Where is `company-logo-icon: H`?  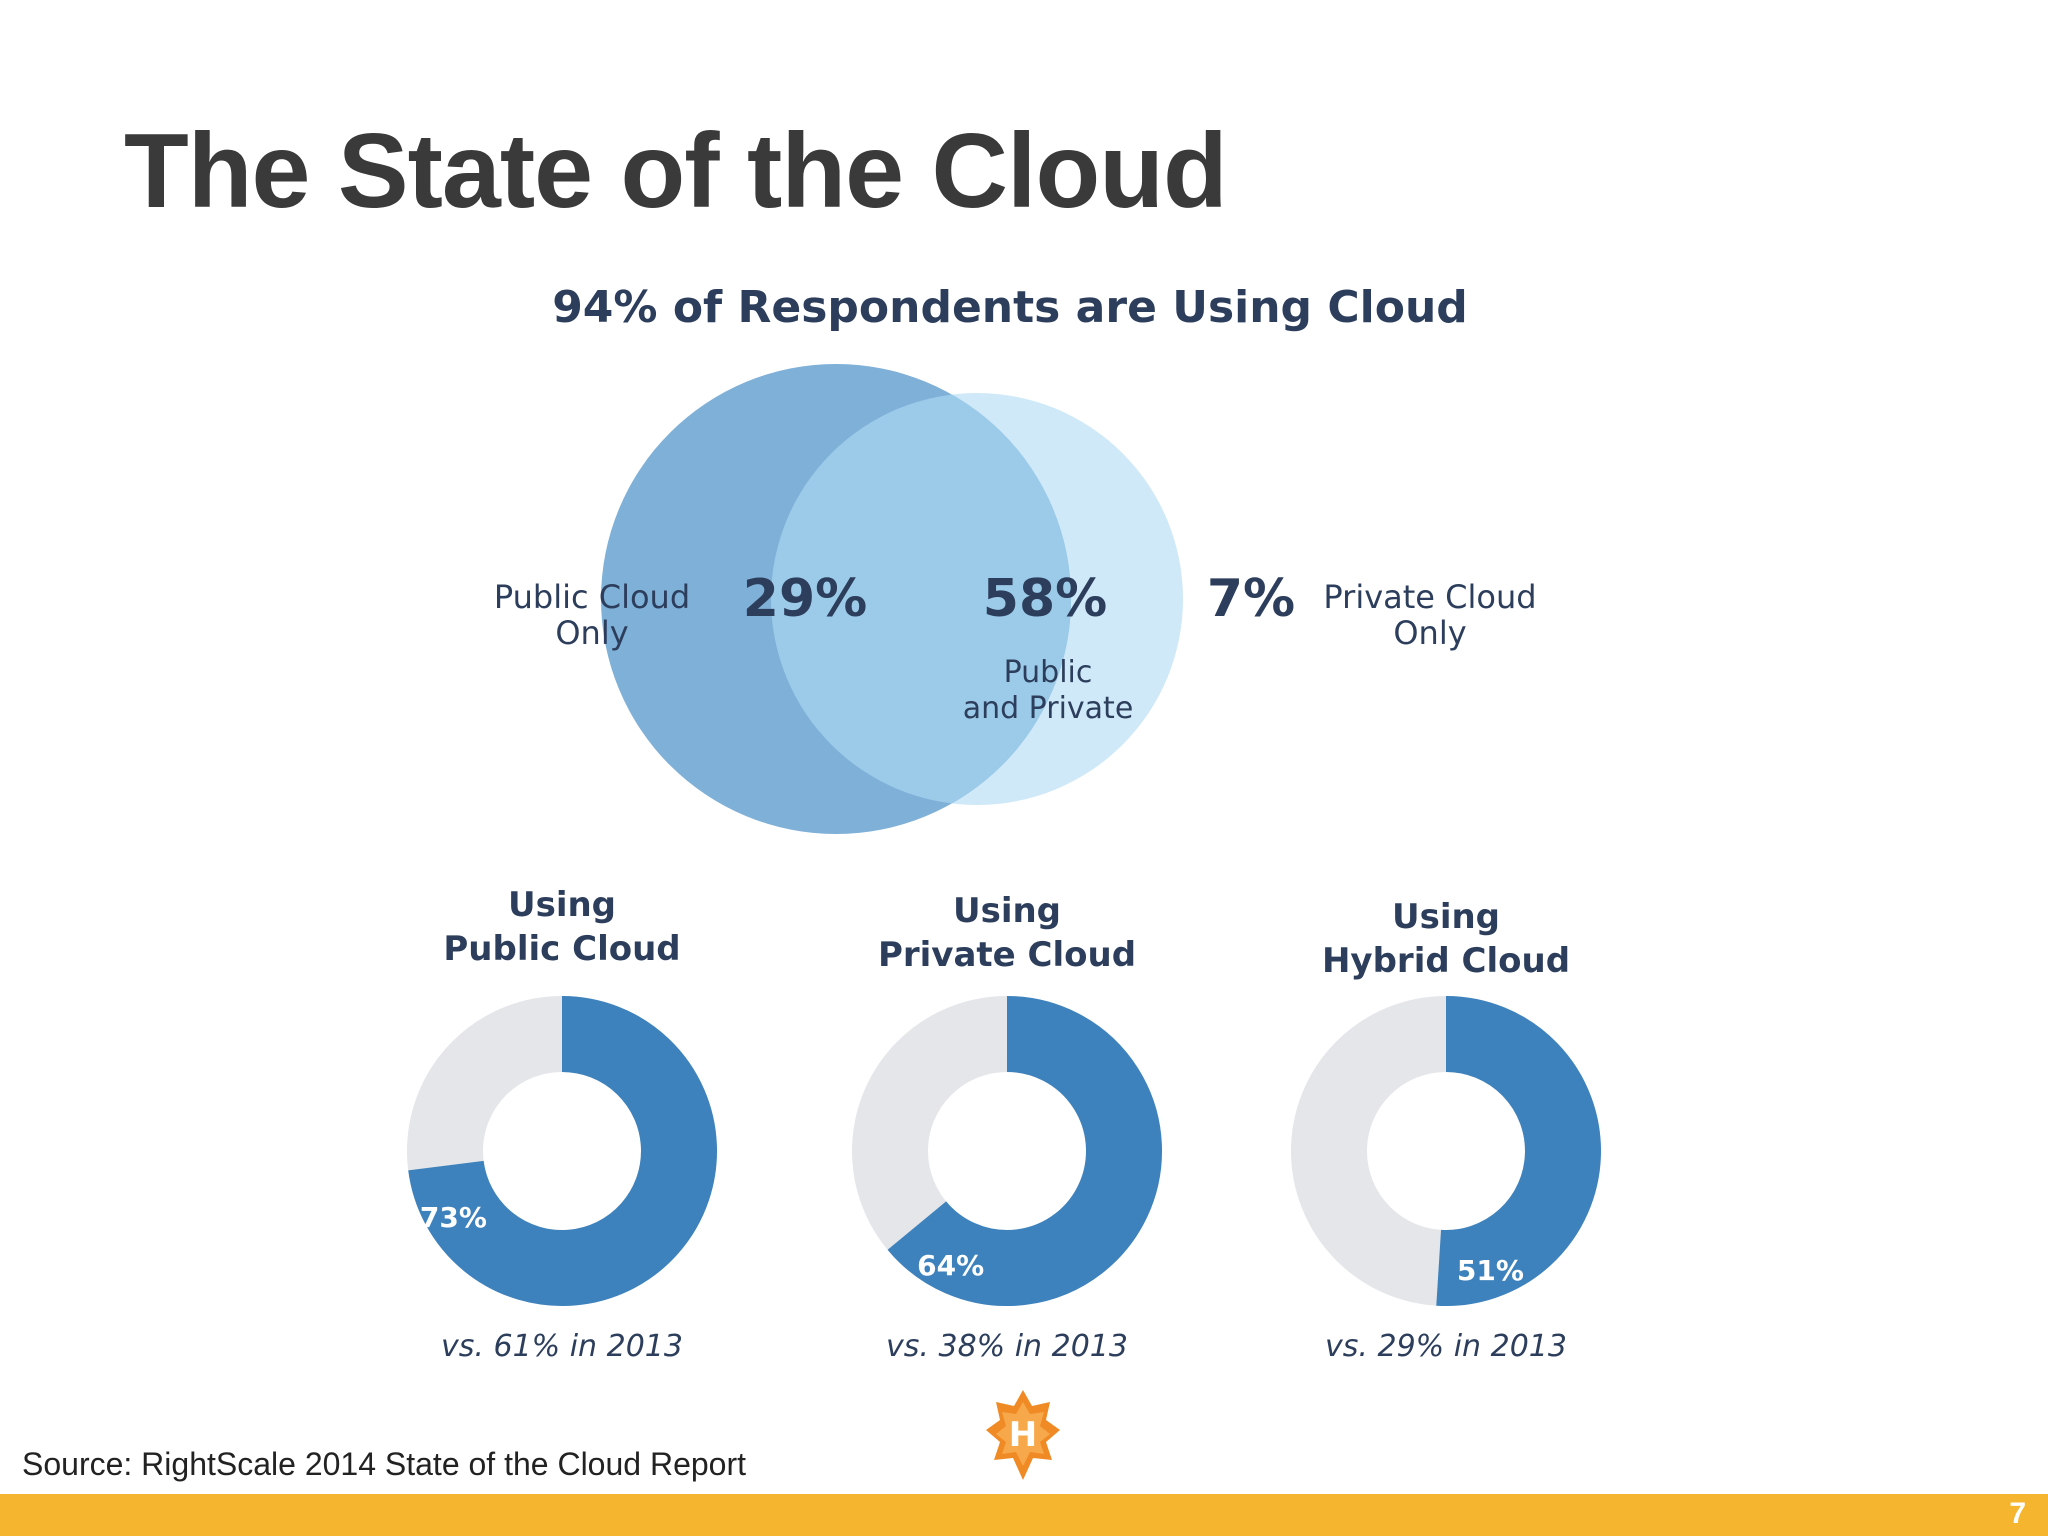 company-logo-icon: H is located at coordinates (1023, 1435).